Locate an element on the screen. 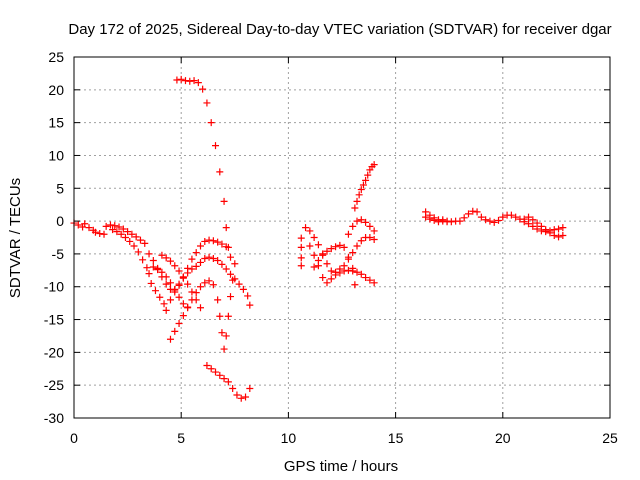  x-tick-label: 25 is located at coordinates (610, 438).